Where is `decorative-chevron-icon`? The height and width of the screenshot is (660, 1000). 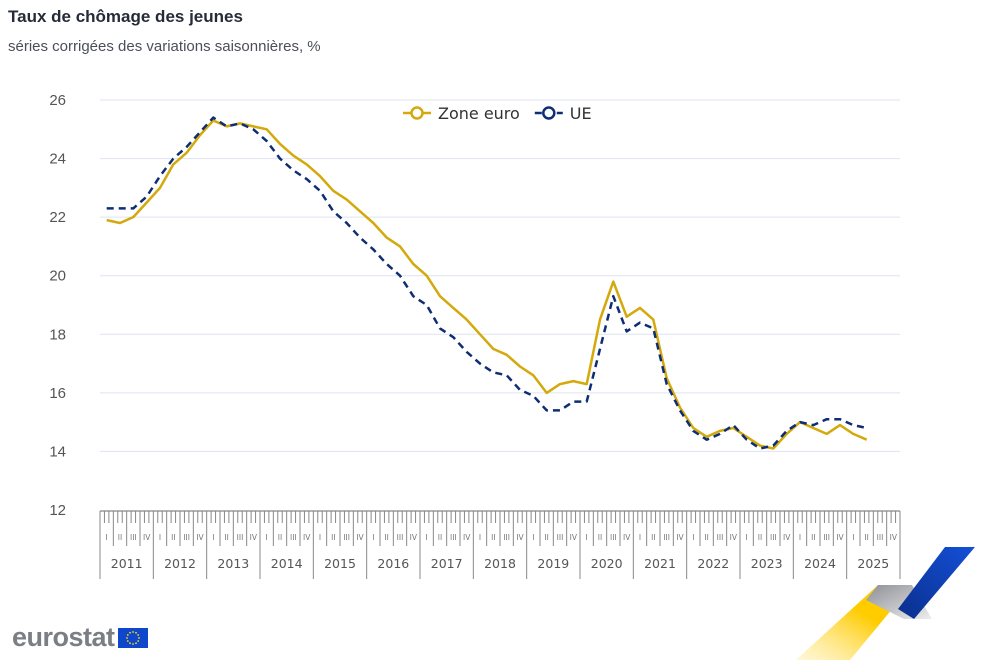
decorative-chevron-icon is located at coordinates (885, 603).